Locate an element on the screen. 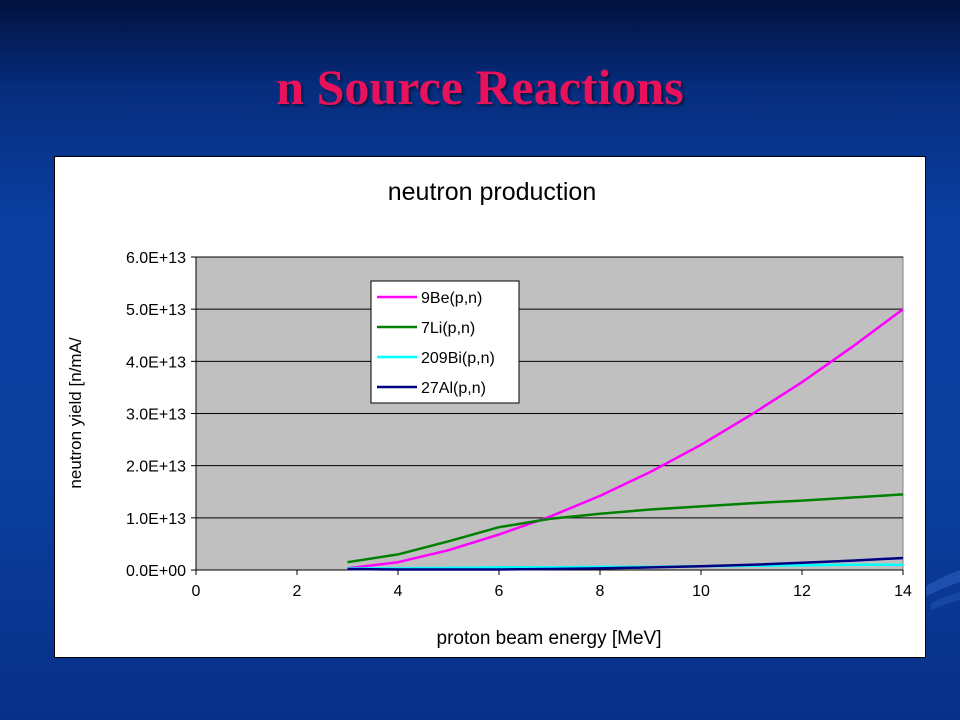 This screenshot has width=960, height=720. y-tick-label: 5.0E+13 is located at coordinates (156, 310).